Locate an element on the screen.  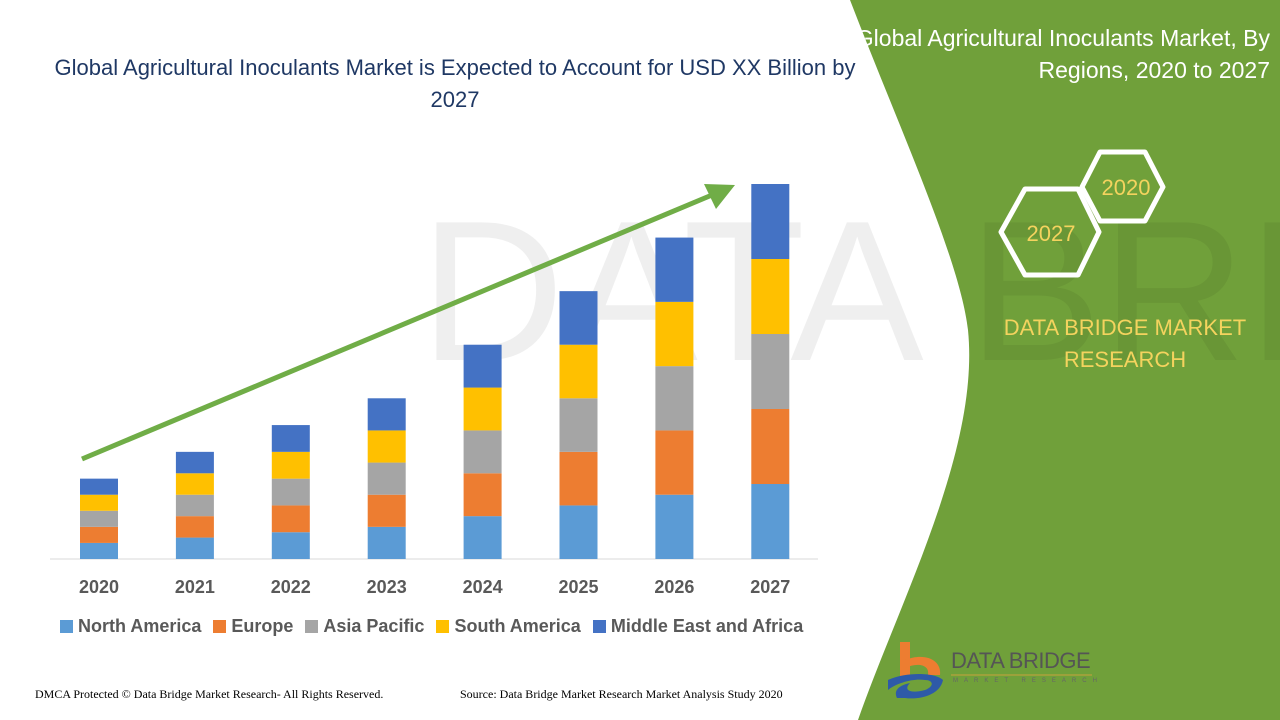
bar-2027-north-america is located at coordinates (770, 521).